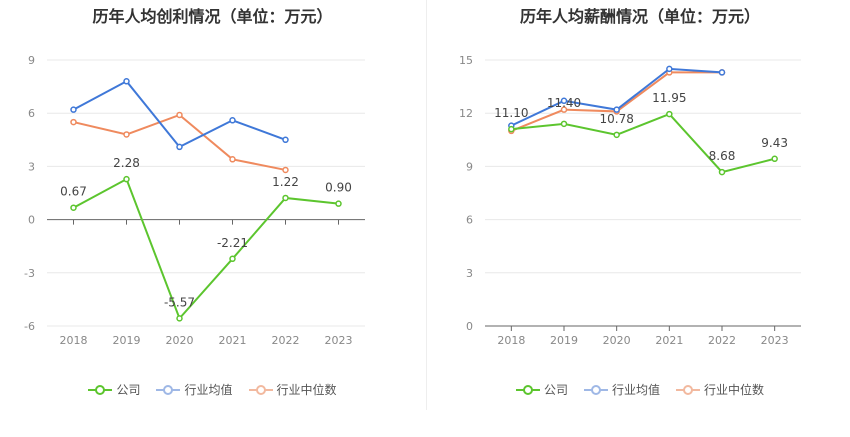 The image size is (850, 437). What do you see at coordinates (774, 143) in the screenshot?
I see `data-label: 9.43` at bounding box center [774, 143].